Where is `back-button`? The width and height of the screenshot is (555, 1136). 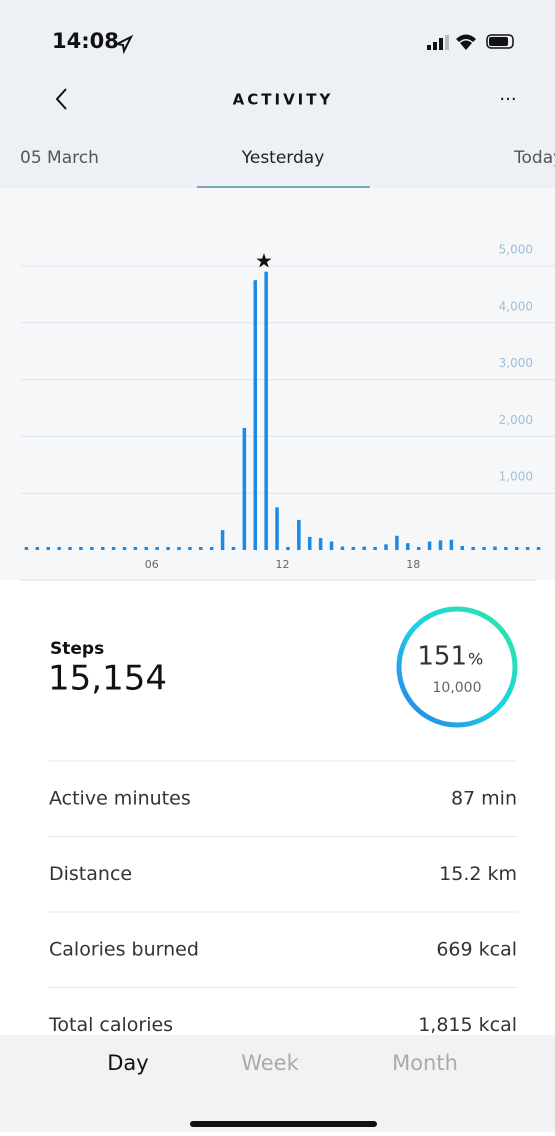 back-button is located at coordinates (61, 99).